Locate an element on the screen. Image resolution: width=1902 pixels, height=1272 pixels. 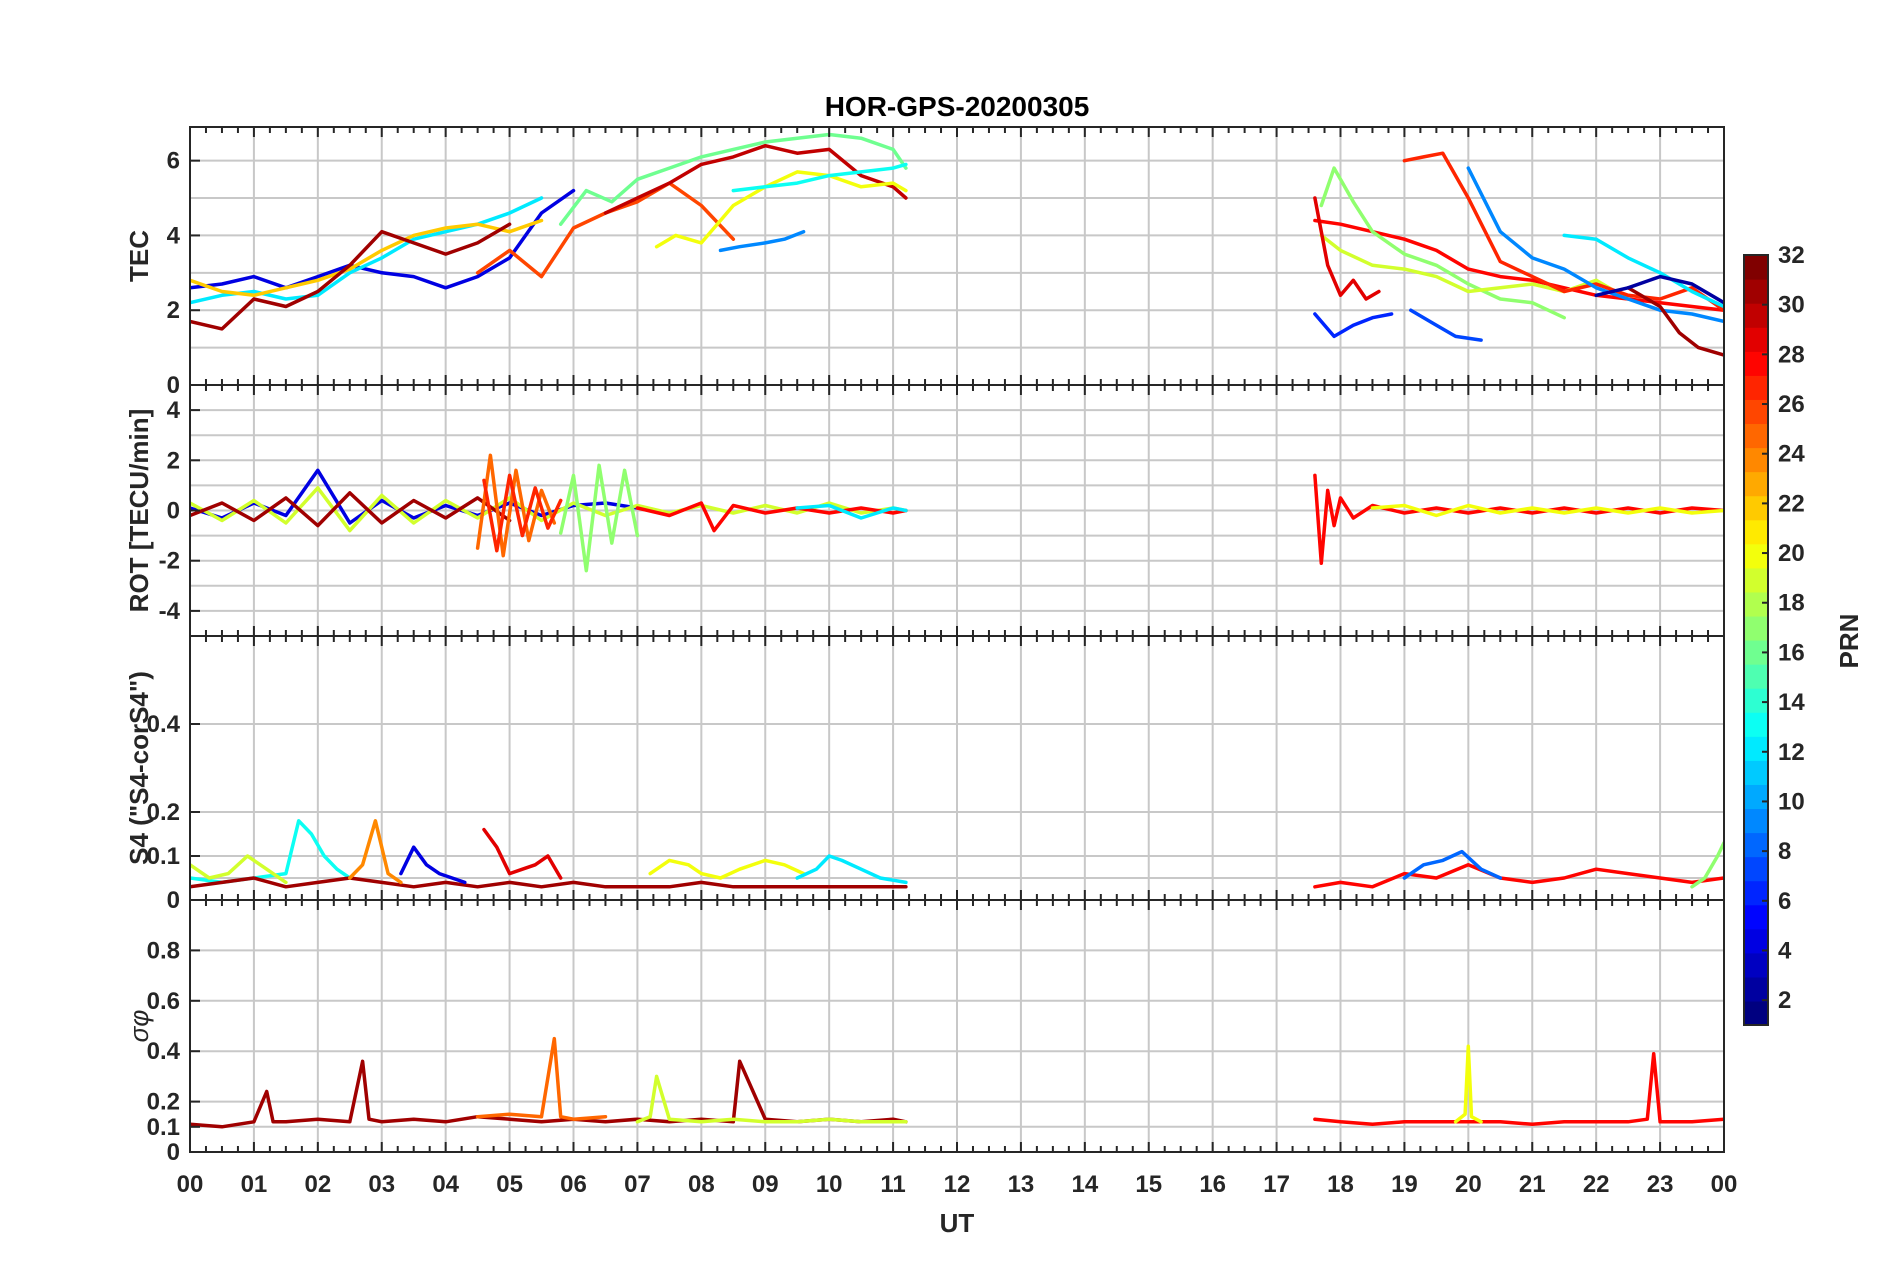
x-tick-label: 00 is located at coordinates (190, 1184).